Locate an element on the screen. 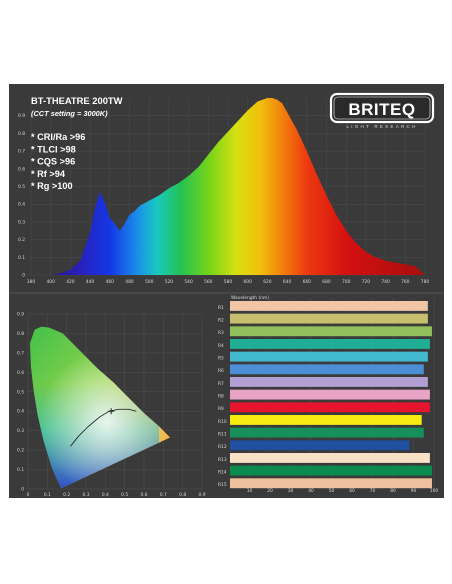 The image size is (452, 584). spectrum-x-tick: 460 is located at coordinates (110, 282).